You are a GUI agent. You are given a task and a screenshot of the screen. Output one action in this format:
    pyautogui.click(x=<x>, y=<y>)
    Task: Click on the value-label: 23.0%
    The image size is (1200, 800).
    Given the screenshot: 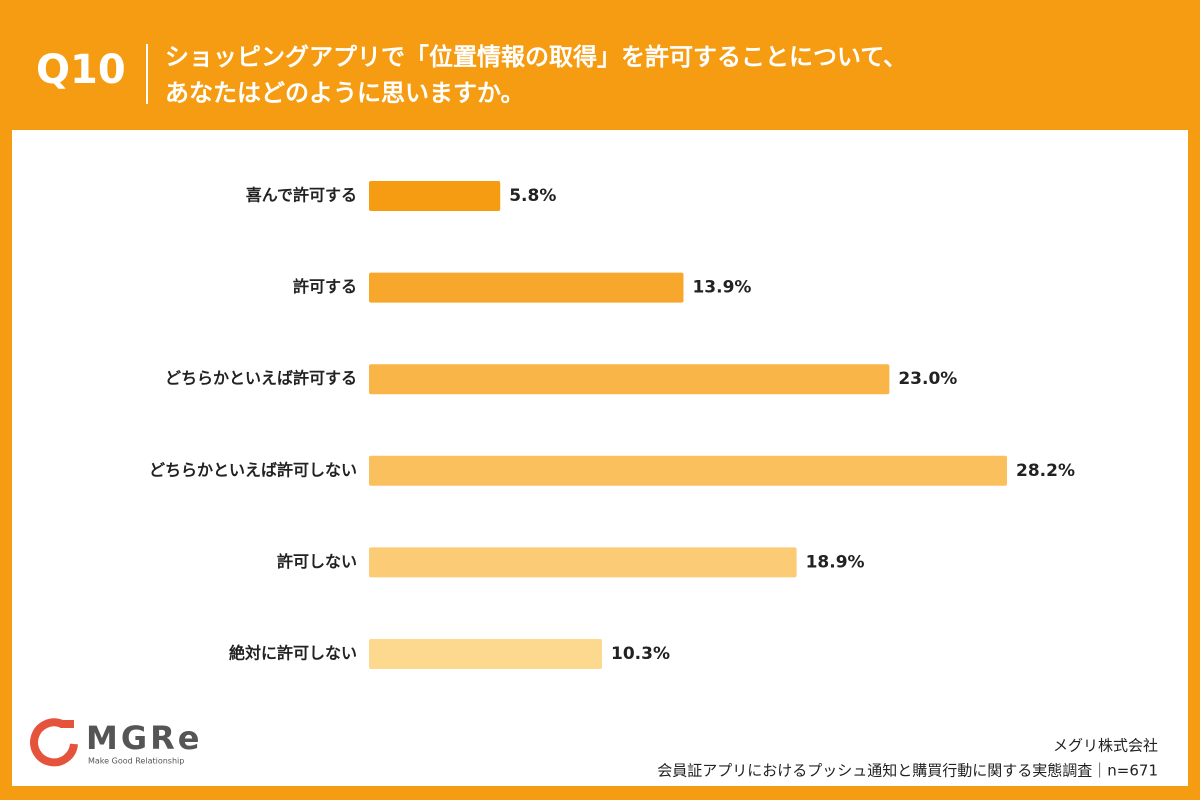 What is the action you would take?
    pyautogui.click(x=927, y=379)
    